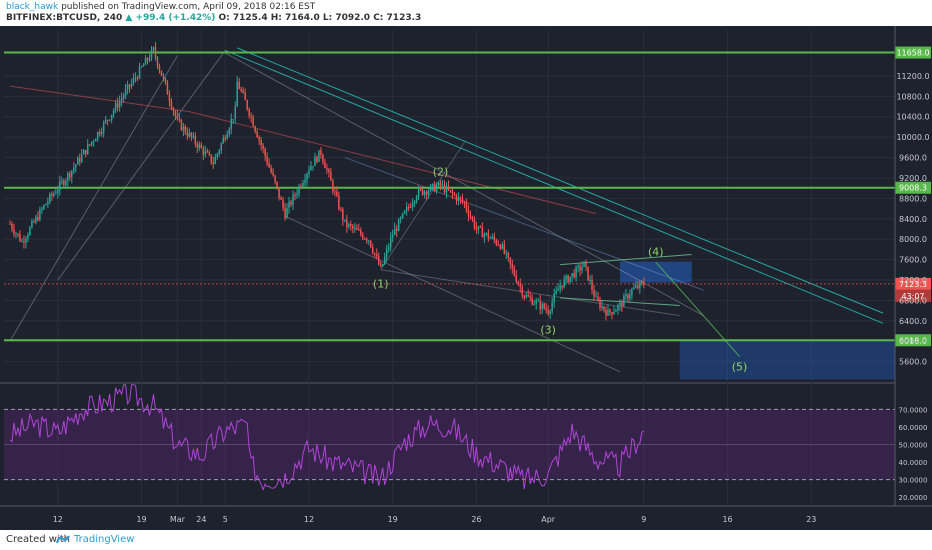  I want to click on y-tick-label: 11200.0, so click(912, 76).